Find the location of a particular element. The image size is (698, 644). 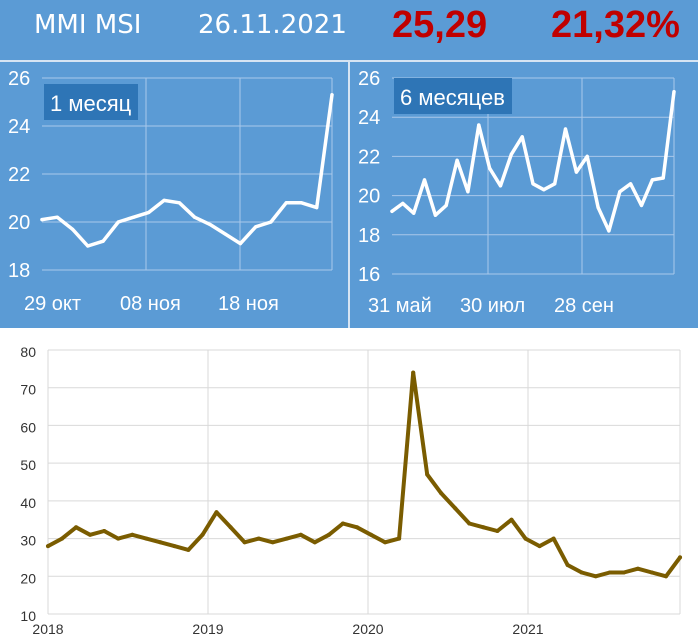

x-tick-label: 30 июл is located at coordinates (492, 306).